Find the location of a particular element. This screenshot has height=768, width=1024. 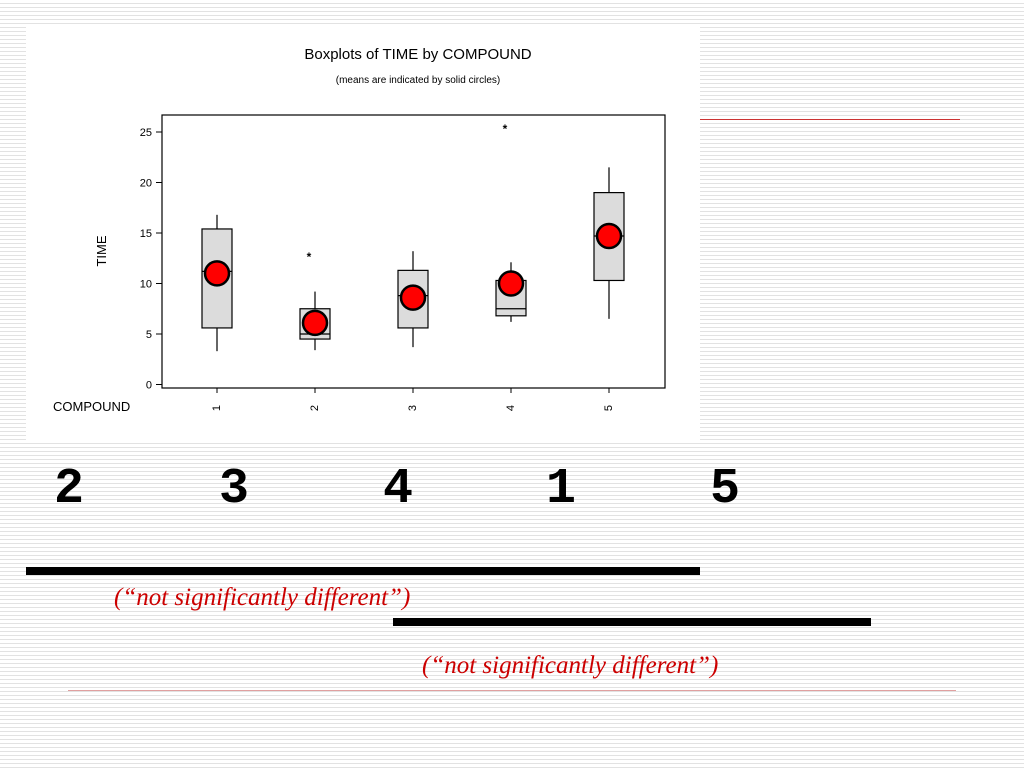

grouping-note-2: (“not significantly different”) is located at coordinates (570, 665).